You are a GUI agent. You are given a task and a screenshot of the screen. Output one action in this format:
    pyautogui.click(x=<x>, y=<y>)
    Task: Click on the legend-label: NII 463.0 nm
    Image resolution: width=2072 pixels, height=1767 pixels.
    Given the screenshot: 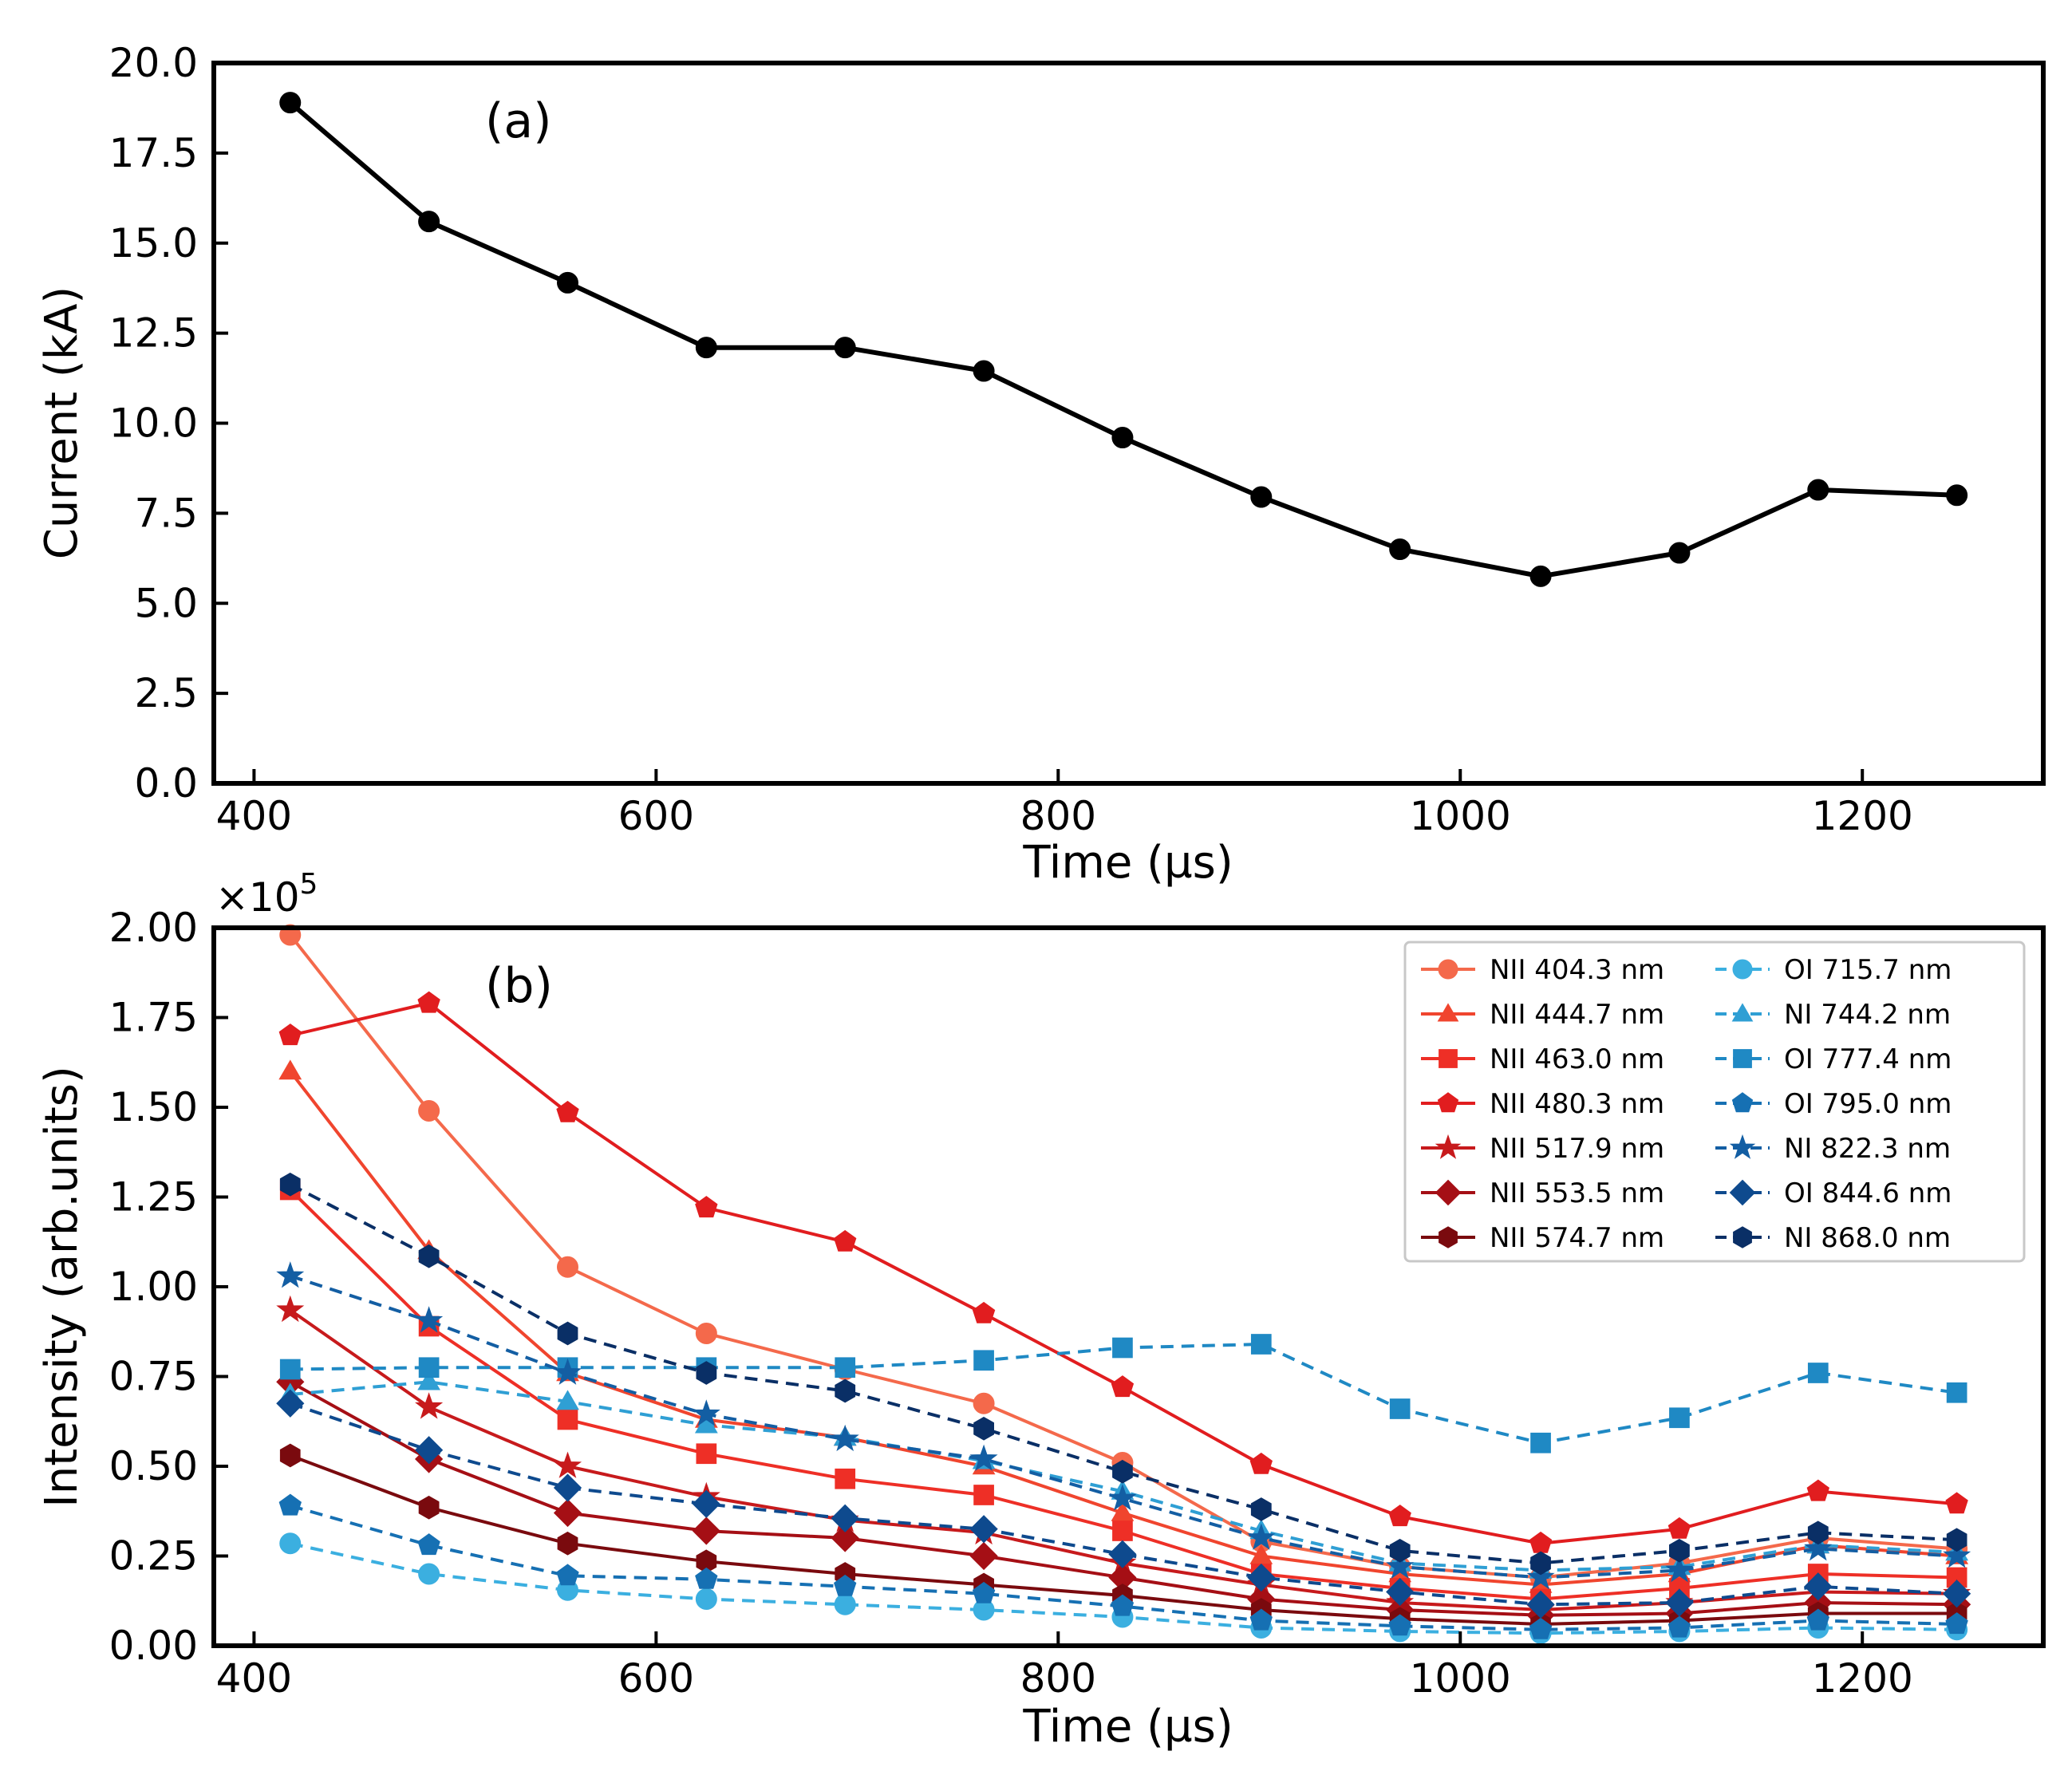 What is the action you would take?
    pyautogui.click(x=1577, y=1059)
    